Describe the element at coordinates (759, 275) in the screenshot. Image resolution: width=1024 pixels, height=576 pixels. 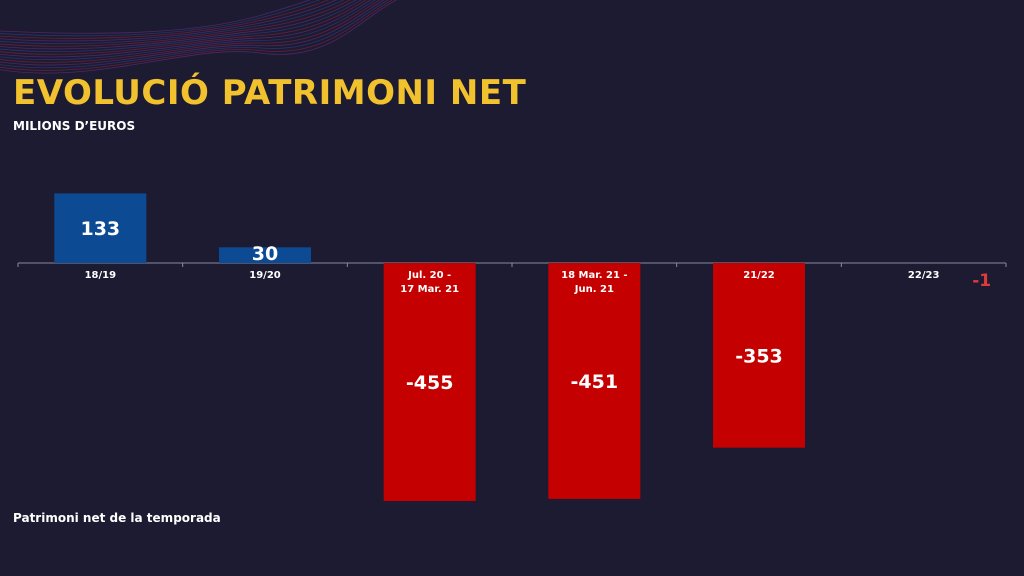
I see `category-label-5: 21/22` at that location.